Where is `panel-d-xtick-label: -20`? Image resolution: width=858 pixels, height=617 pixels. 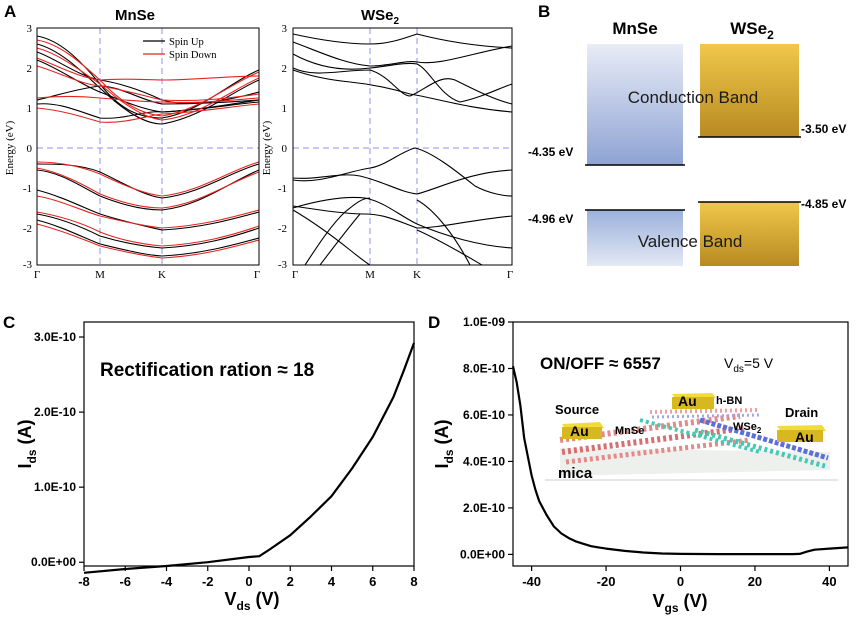 panel-d-xtick-label: -20 is located at coordinates (606, 581).